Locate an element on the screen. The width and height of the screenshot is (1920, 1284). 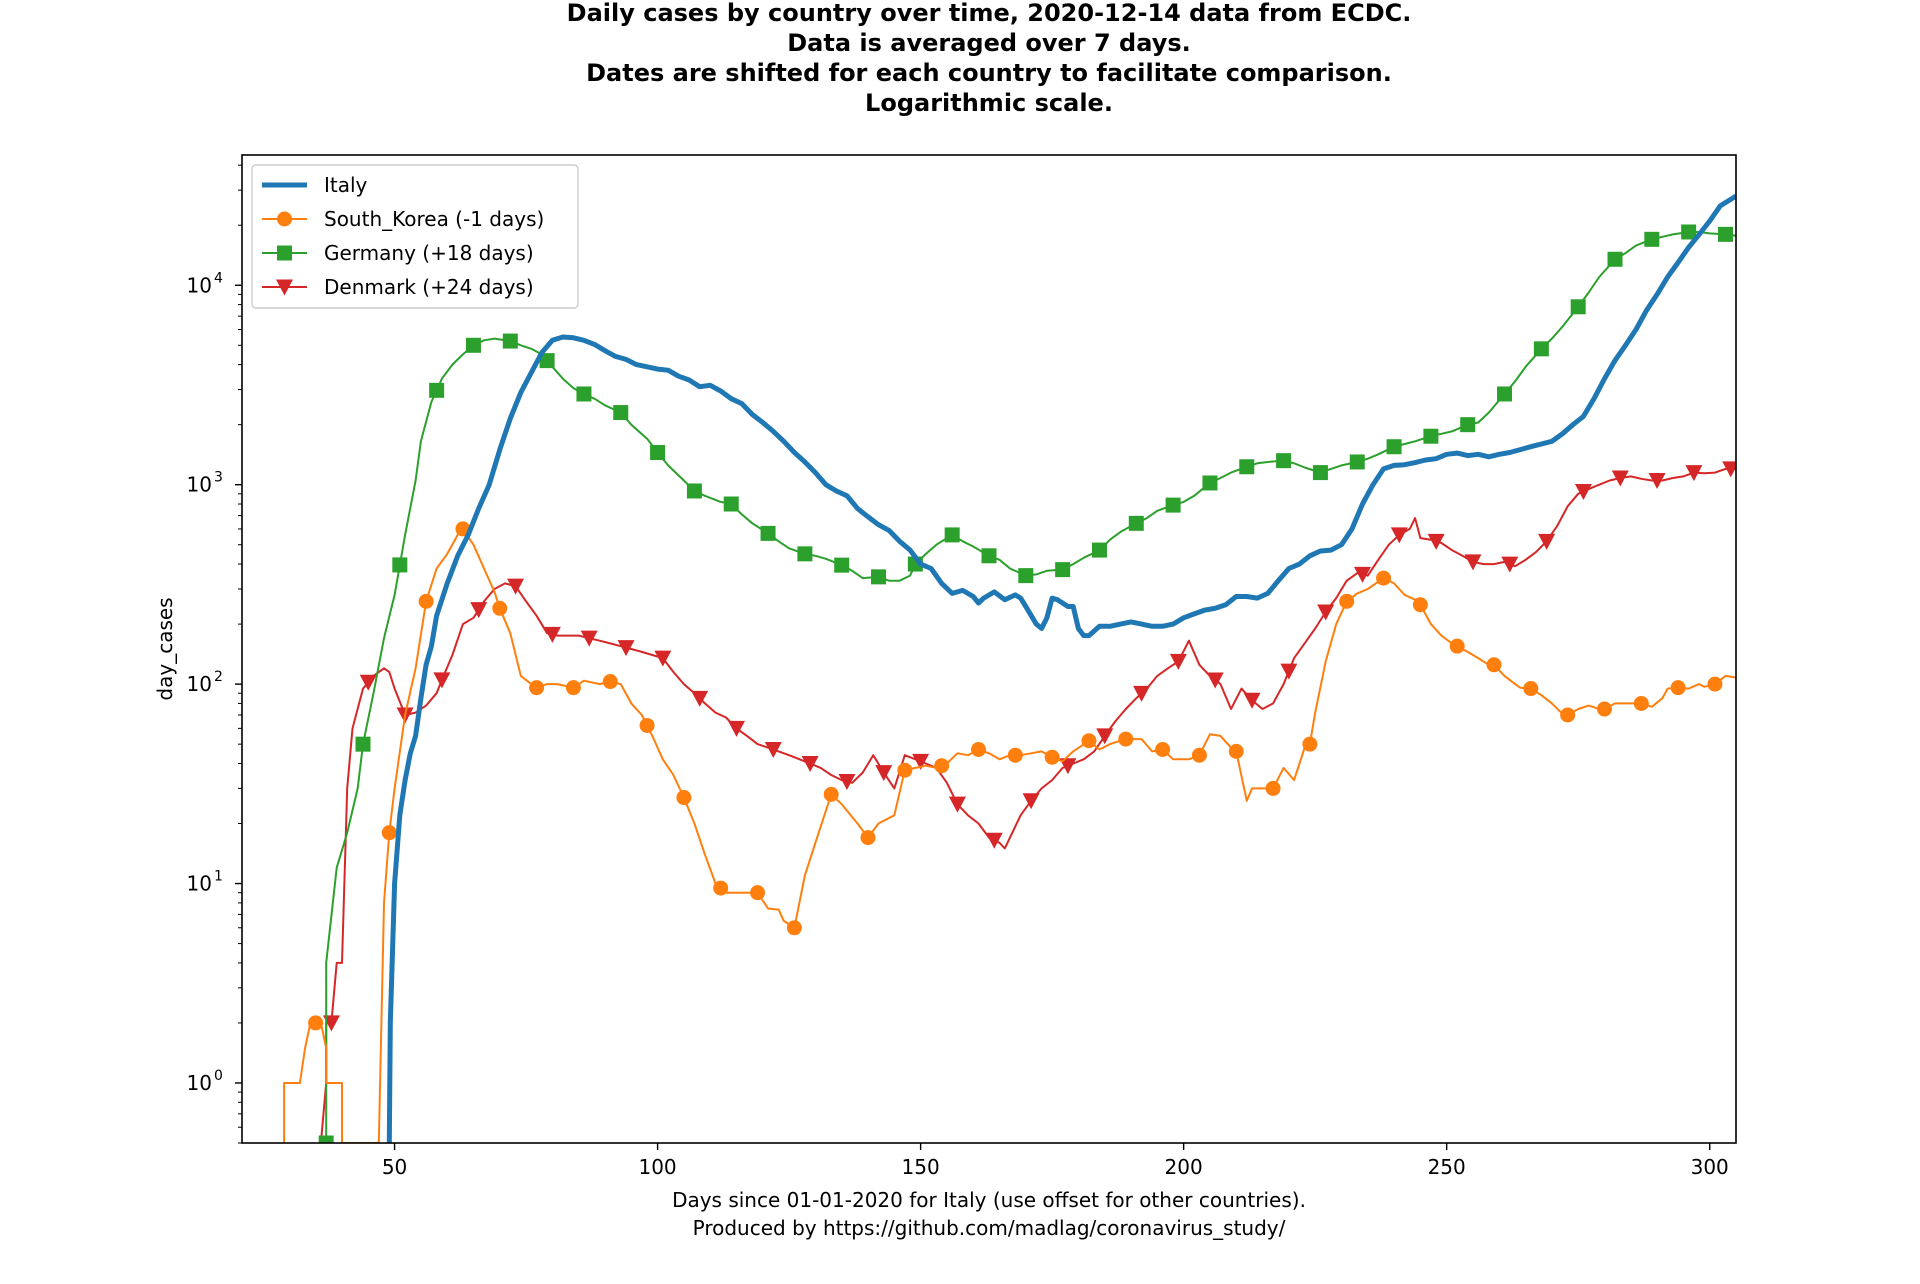
y-tick-exponent: 3 is located at coordinates (218, 478).